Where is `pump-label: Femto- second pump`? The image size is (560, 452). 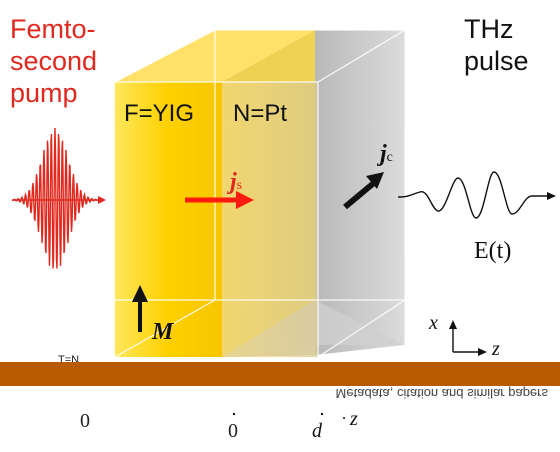 pump-label: Femto- second pump is located at coordinates (53, 61).